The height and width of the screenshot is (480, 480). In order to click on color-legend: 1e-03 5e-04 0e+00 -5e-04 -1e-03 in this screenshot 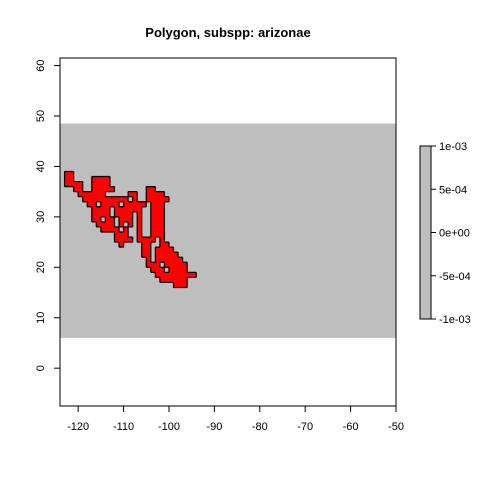, I will do `click(445, 233)`.